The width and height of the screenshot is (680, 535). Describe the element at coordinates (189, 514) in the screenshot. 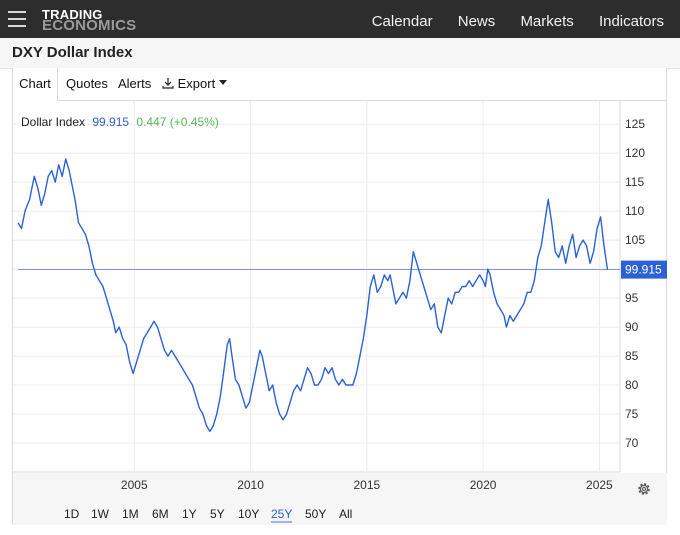

I see `range-button-1y: 1Y` at that location.